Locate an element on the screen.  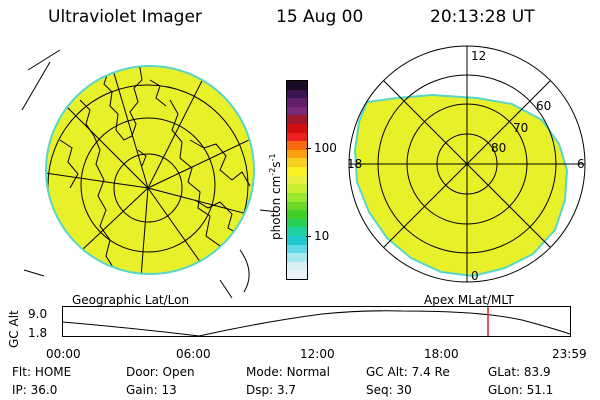
lat-label-80: 80 is located at coordinates (498, 148).